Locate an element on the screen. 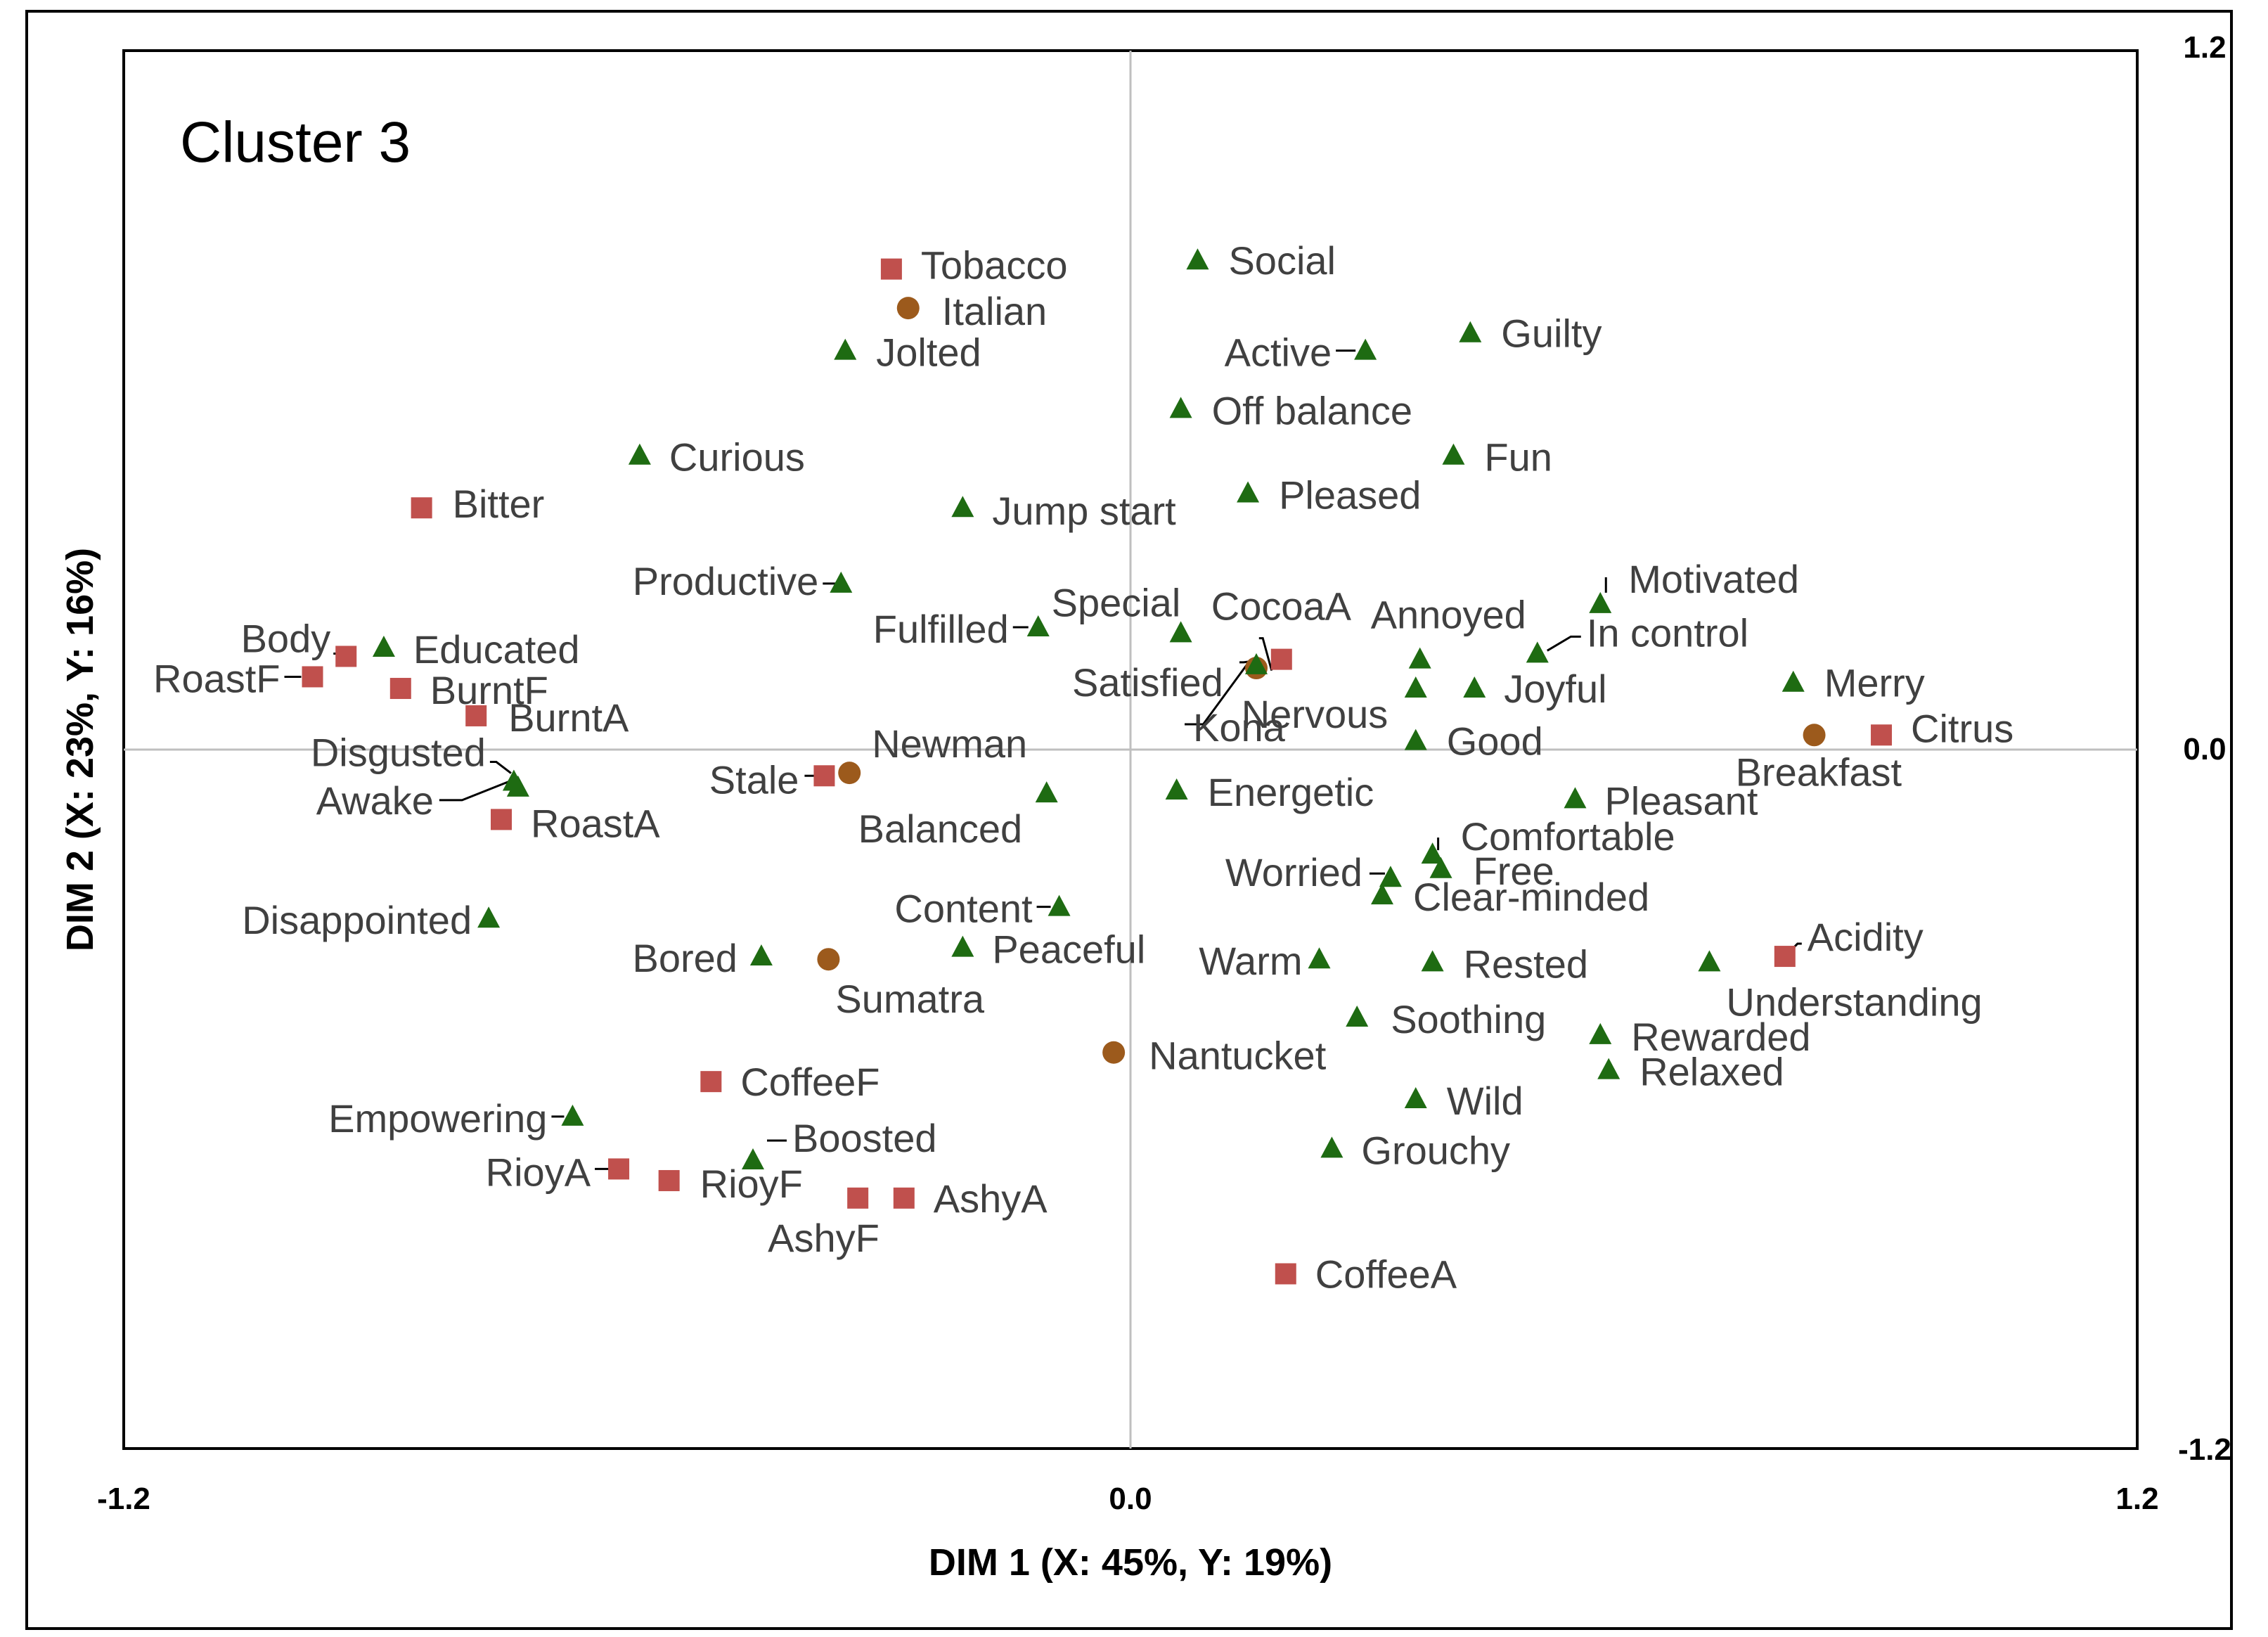 Image resolution: width=2268 pixels, height=1637 pixels. triangle-marker-bored is located at coordinates (761, 955).